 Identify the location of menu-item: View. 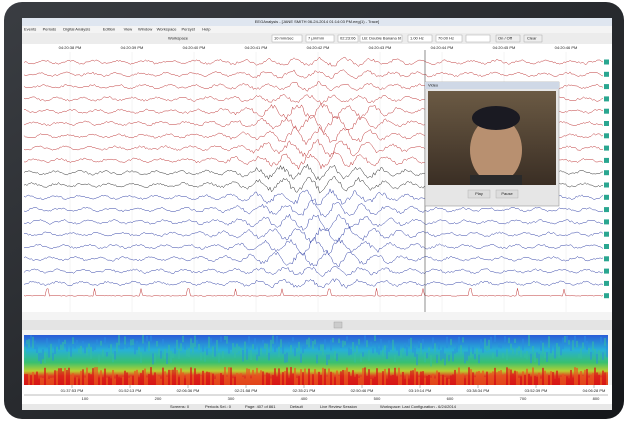
(128, 29).